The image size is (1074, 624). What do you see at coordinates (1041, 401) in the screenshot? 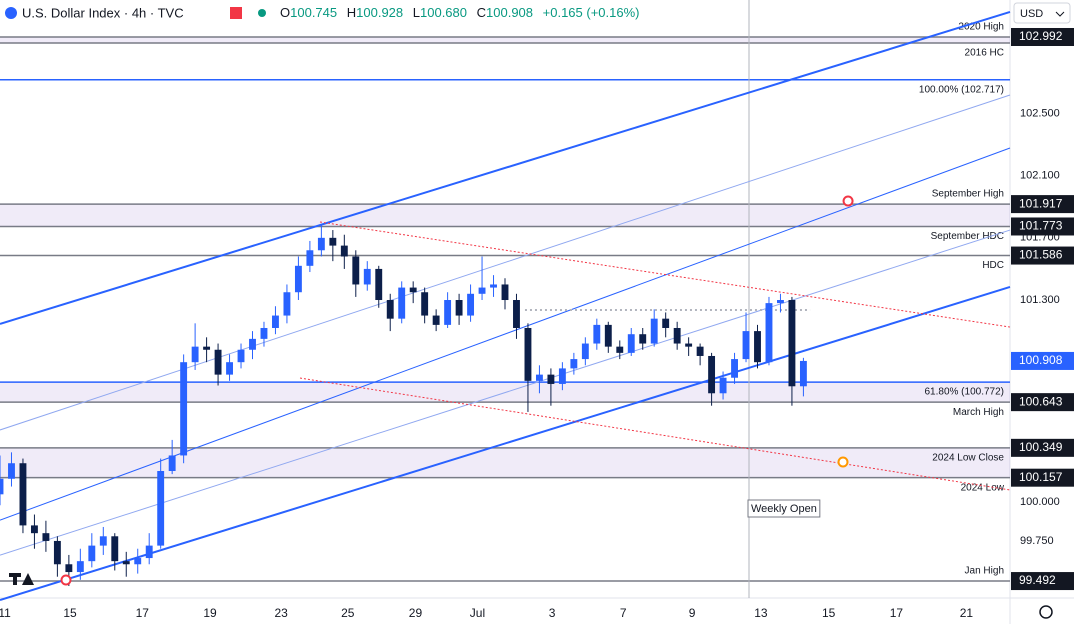
I see `price-tag-label: 100.643` at bounding box center [1041, 401].